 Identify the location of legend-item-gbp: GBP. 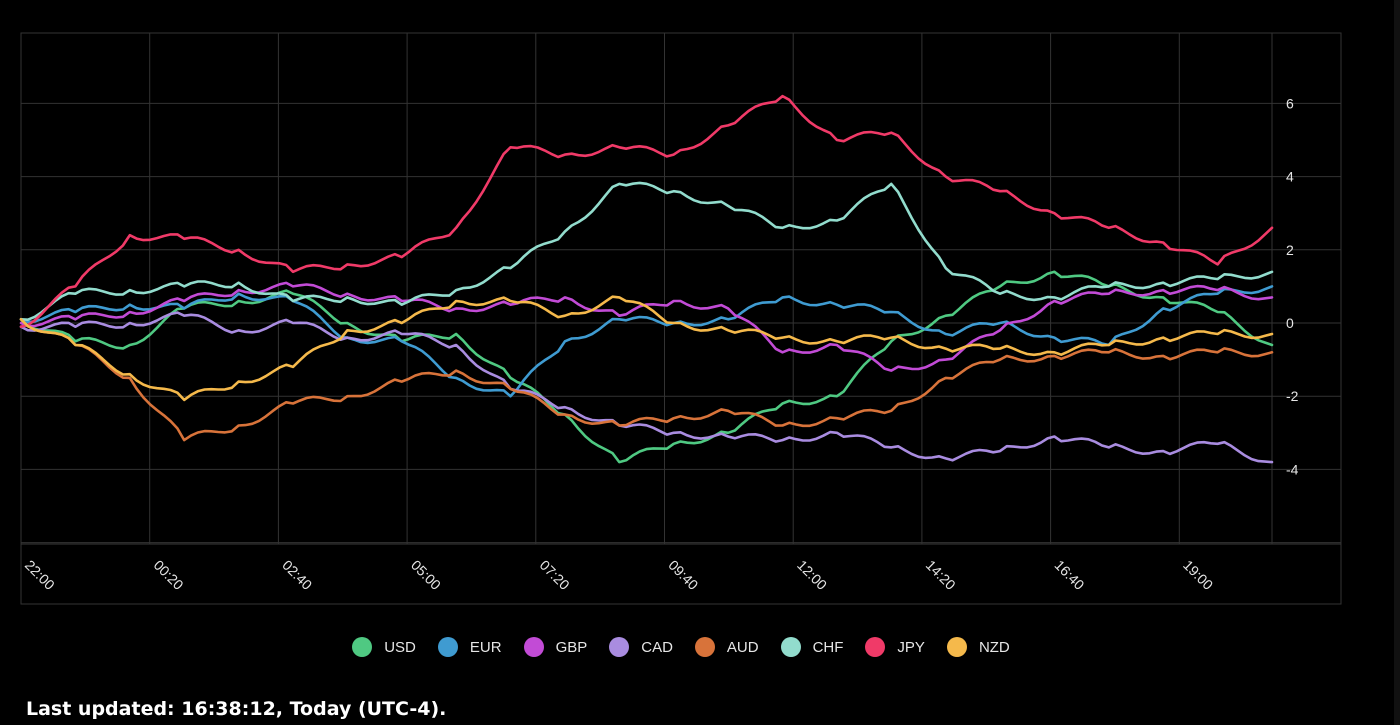
(555, 647).